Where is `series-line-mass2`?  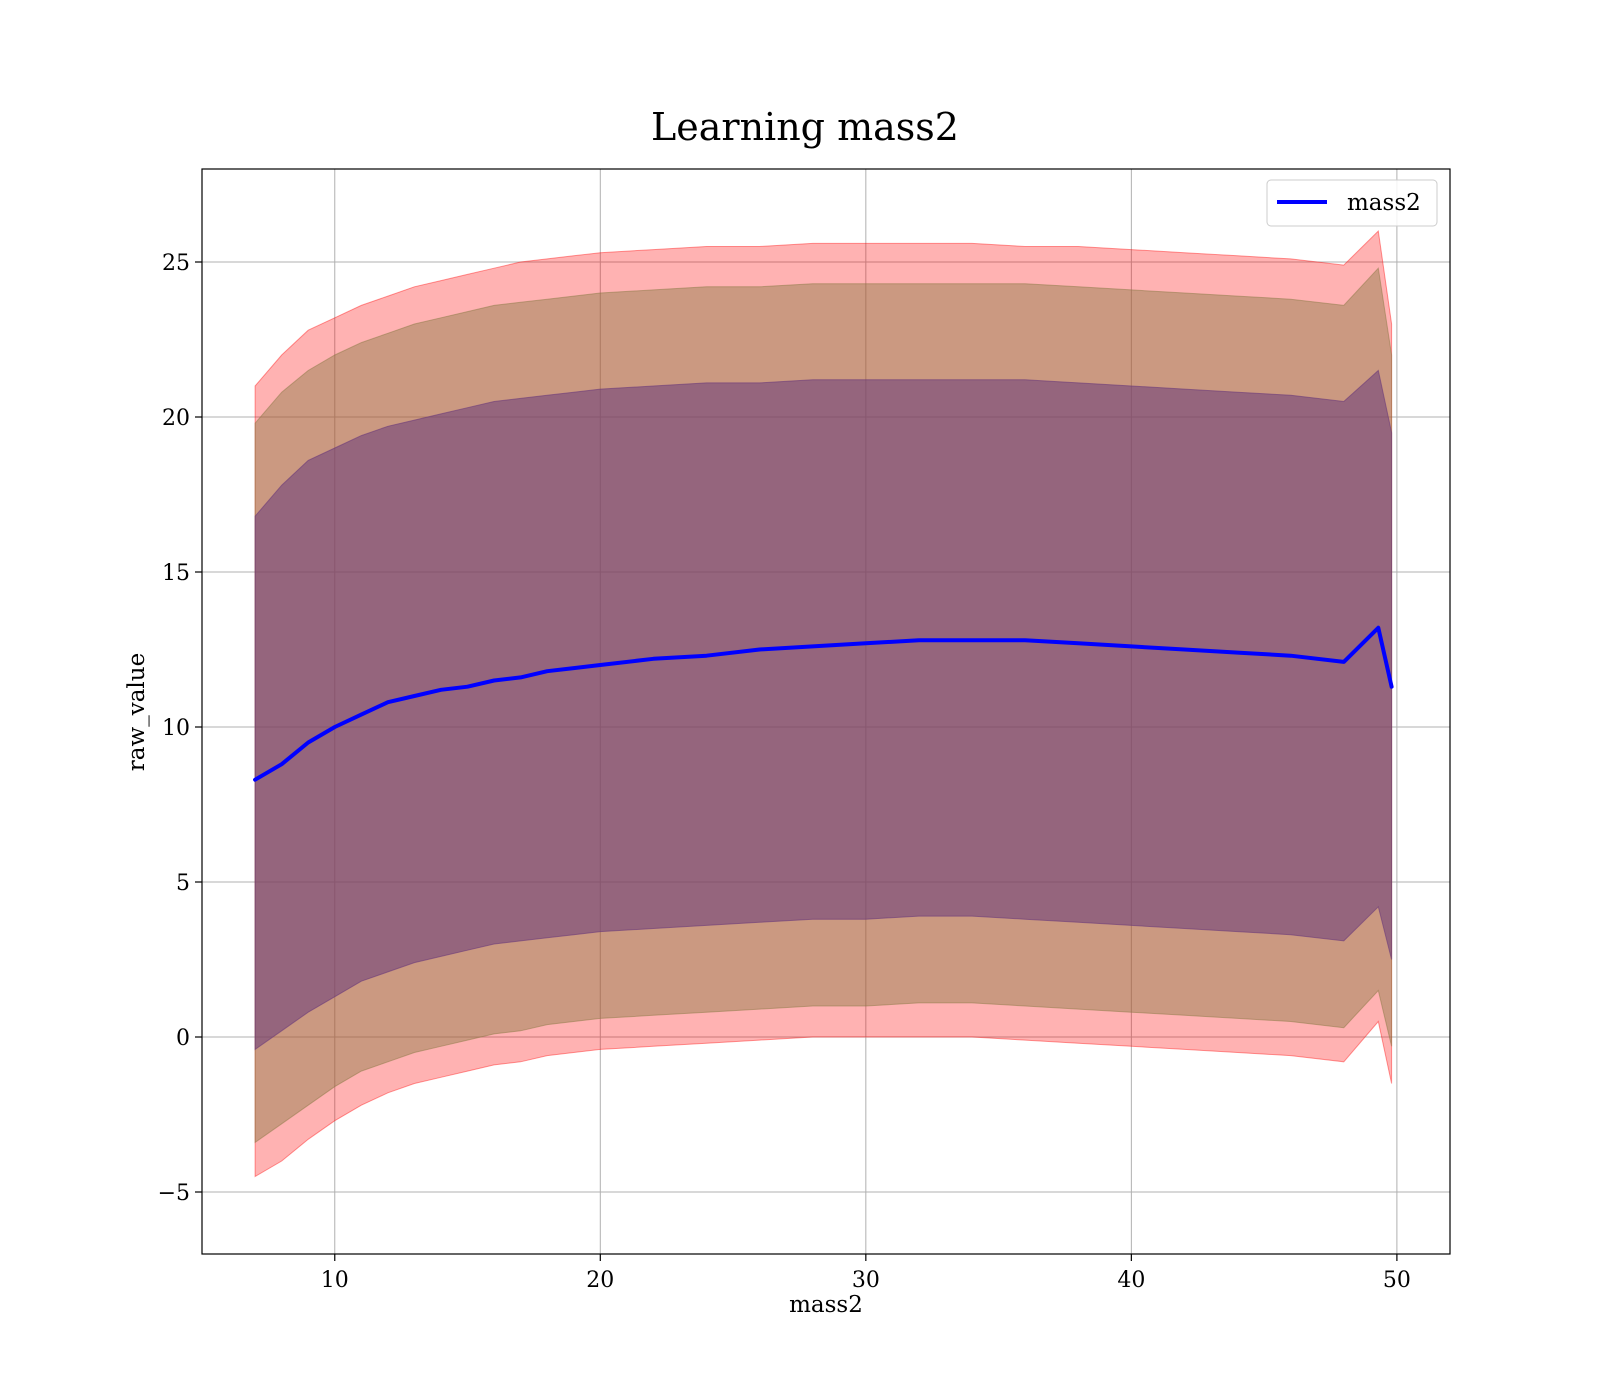
series-line-mass2 is located at coordinates (823, 703).